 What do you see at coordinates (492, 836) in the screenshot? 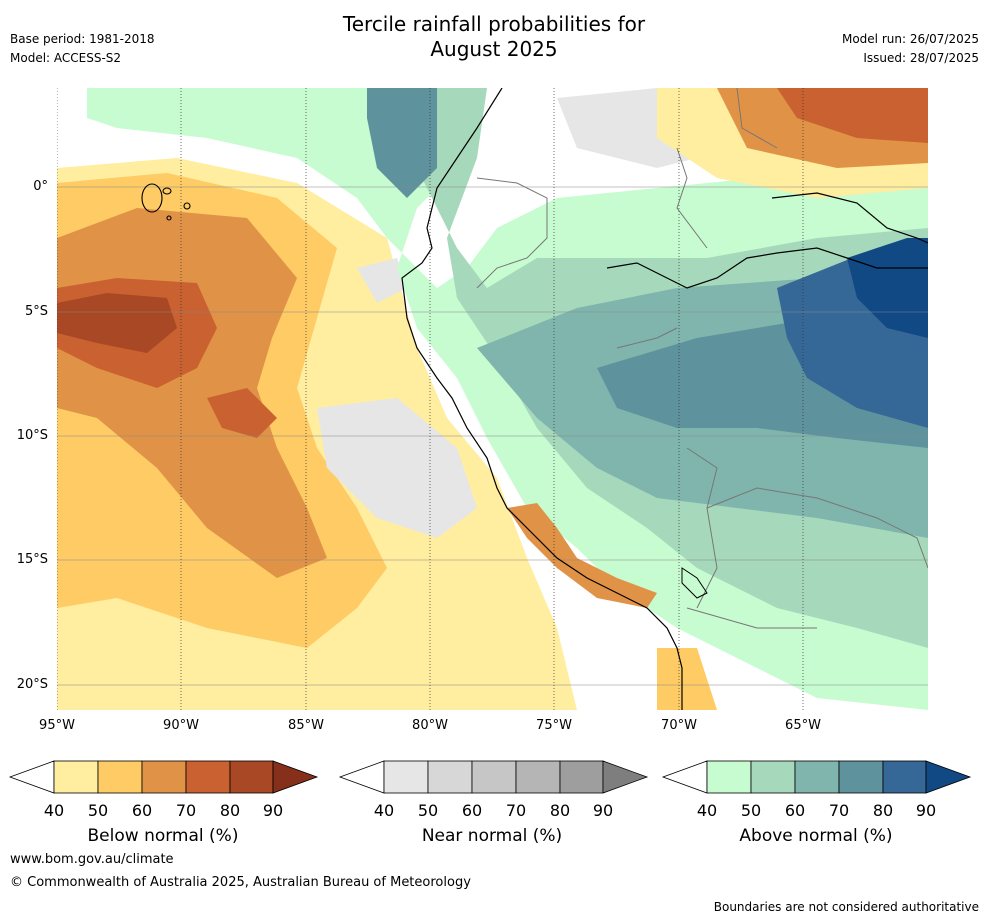
I see `legend-near-normal-title: Near normal (%)` at bounding box center [492, 836].